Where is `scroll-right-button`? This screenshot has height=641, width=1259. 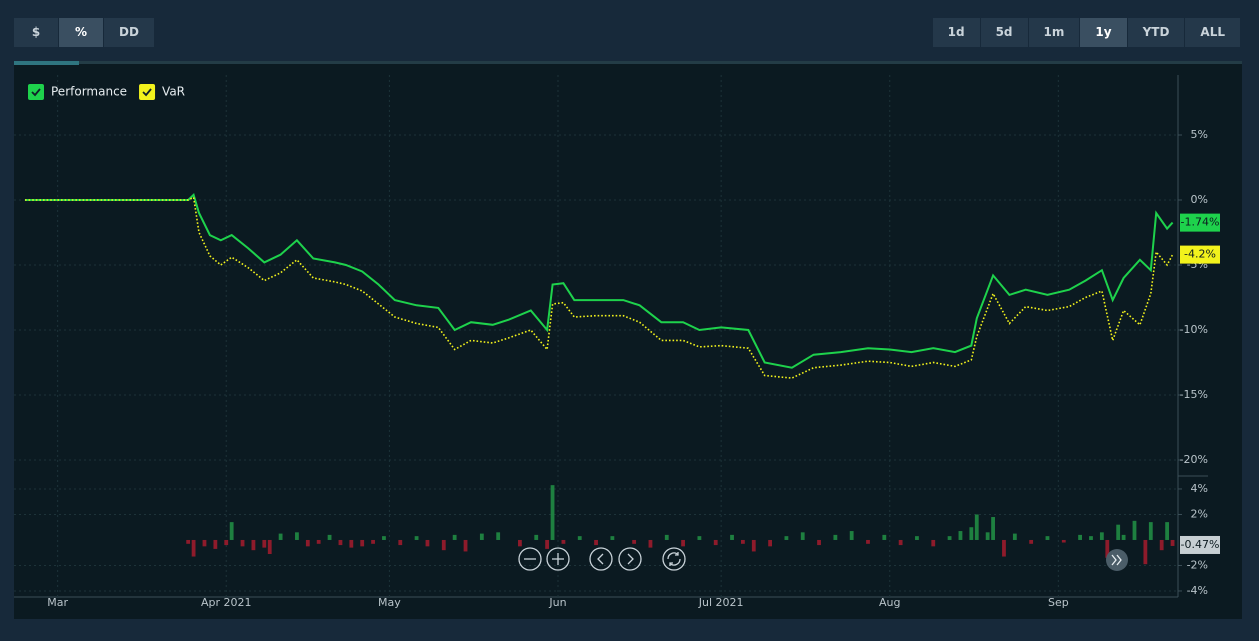
scroll-right-button is located at coordinates (630, 559).